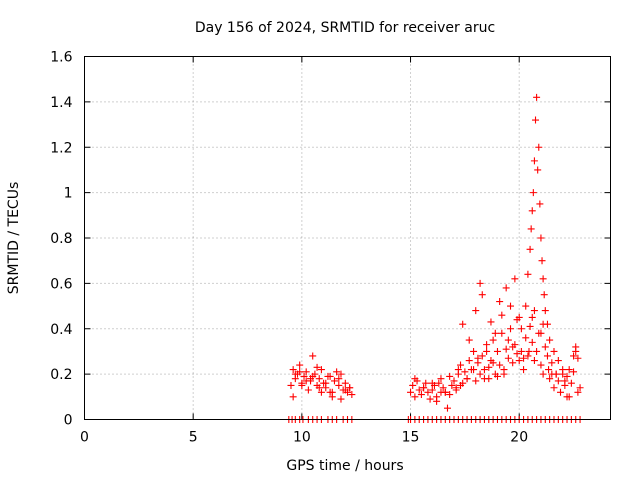 This screenshot has width=640, height=480. What do you see at coordinates (61, 239) in the screenshot?
I see `y-tick-label: 0.8` at bounding box center [61, 239].